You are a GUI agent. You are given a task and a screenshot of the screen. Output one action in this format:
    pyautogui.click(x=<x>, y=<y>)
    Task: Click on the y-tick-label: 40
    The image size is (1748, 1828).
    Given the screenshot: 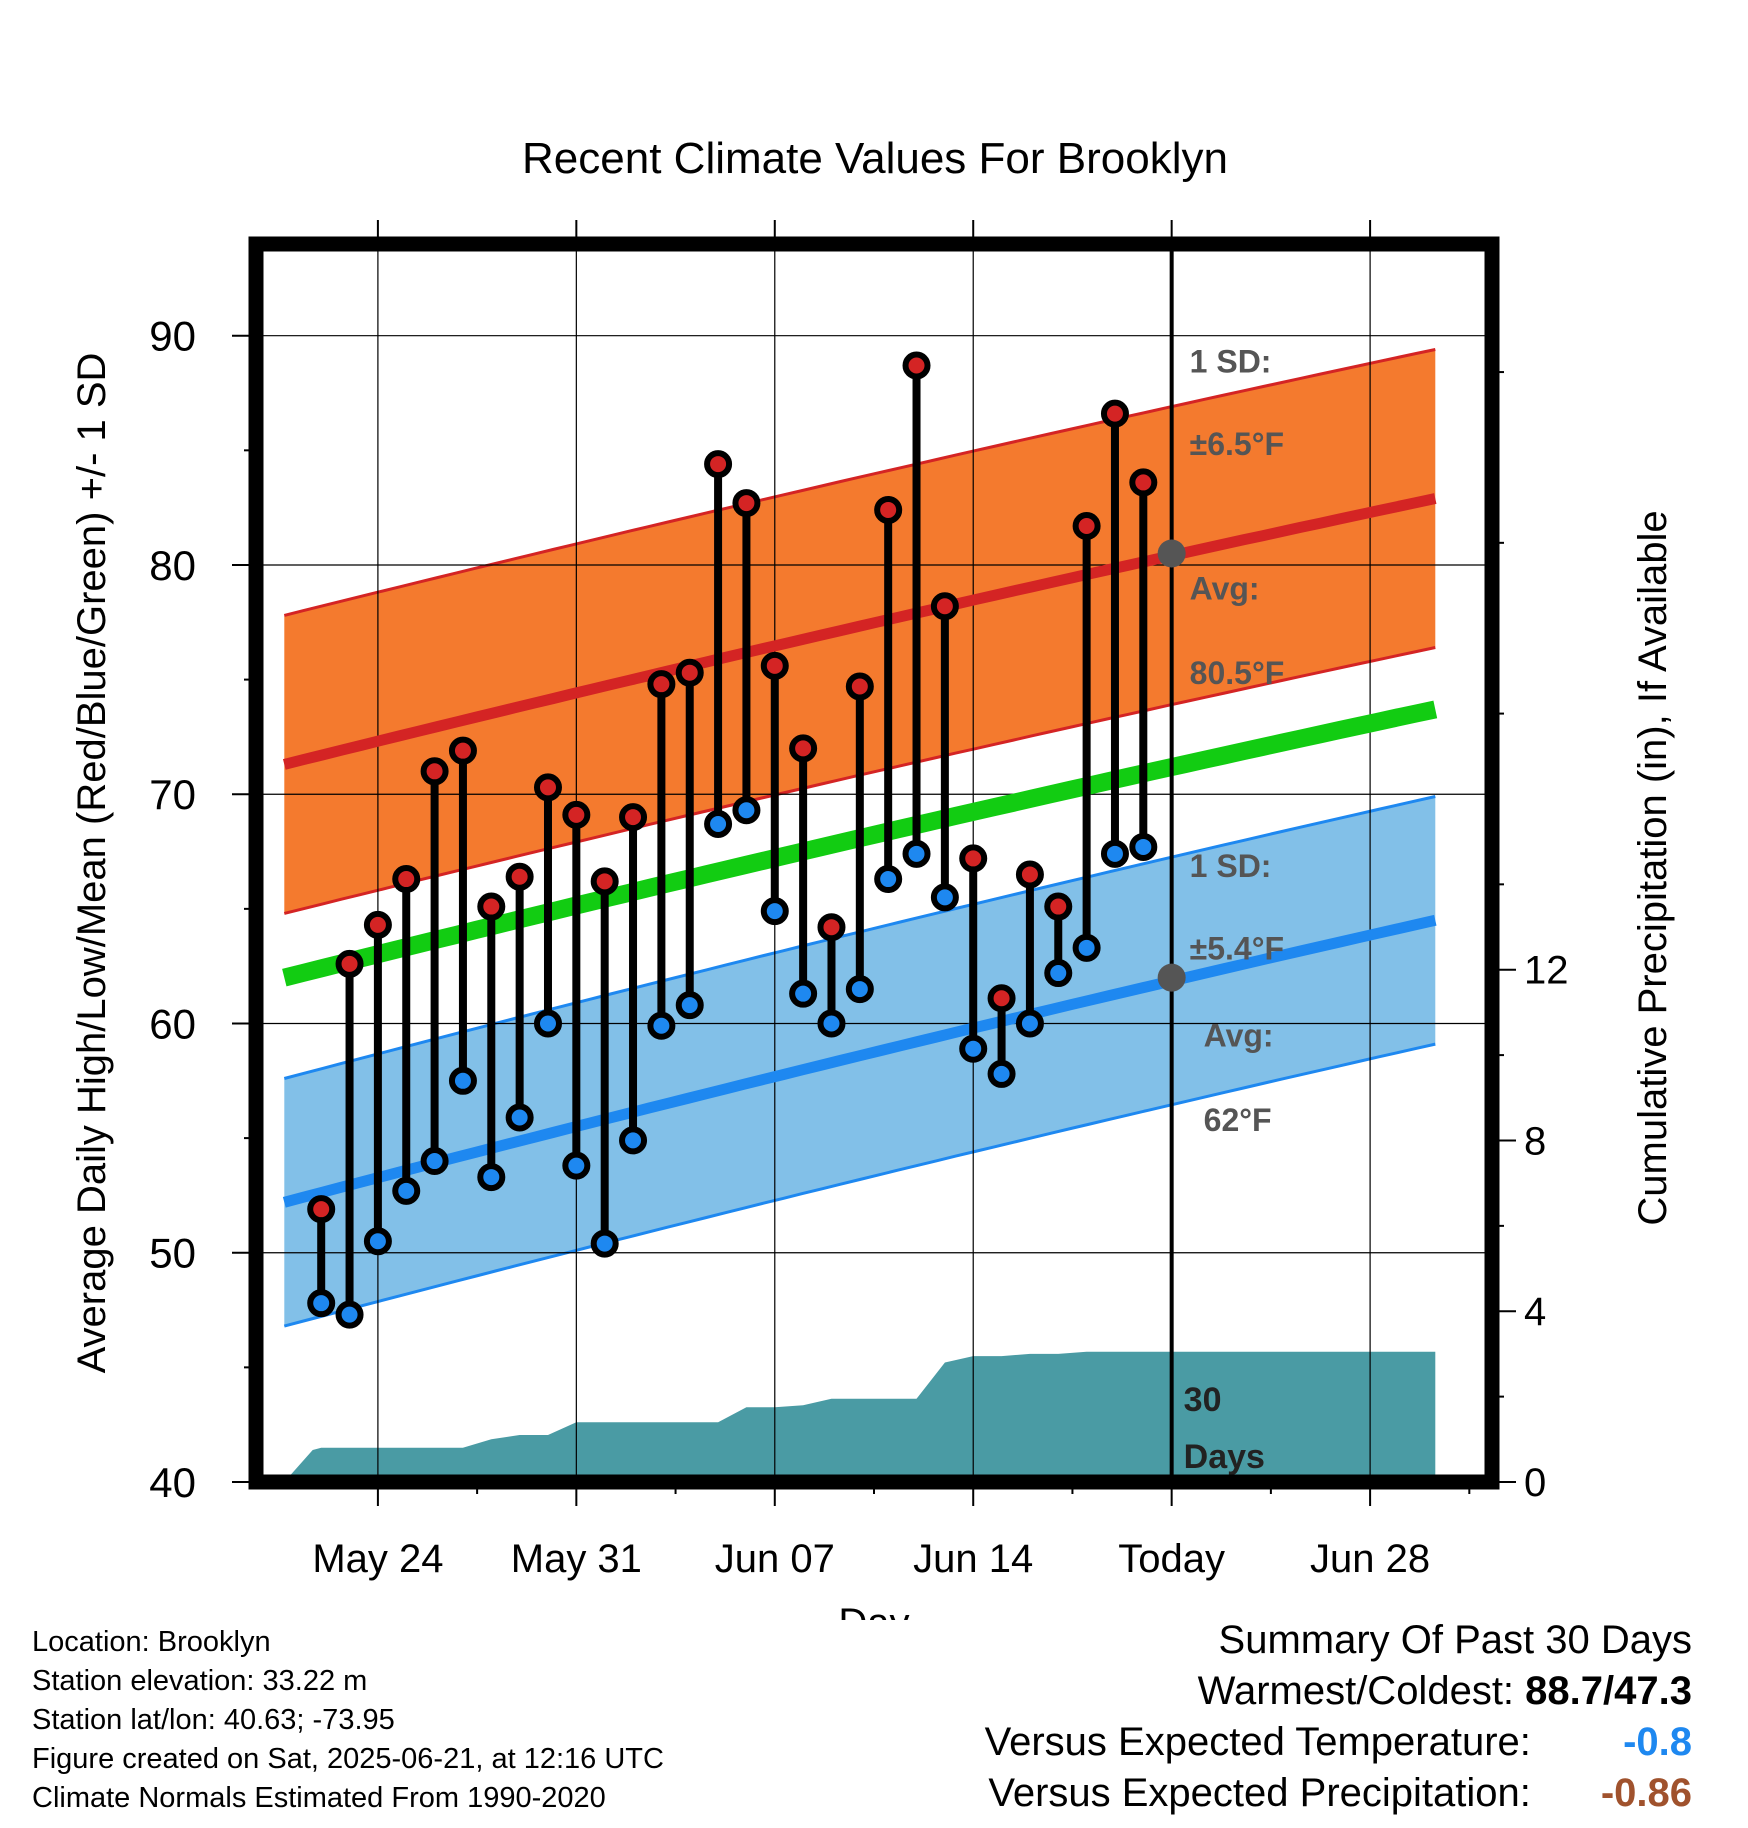 What is the action you would take?
    pyautogui.click(x=172, y=1482)
    